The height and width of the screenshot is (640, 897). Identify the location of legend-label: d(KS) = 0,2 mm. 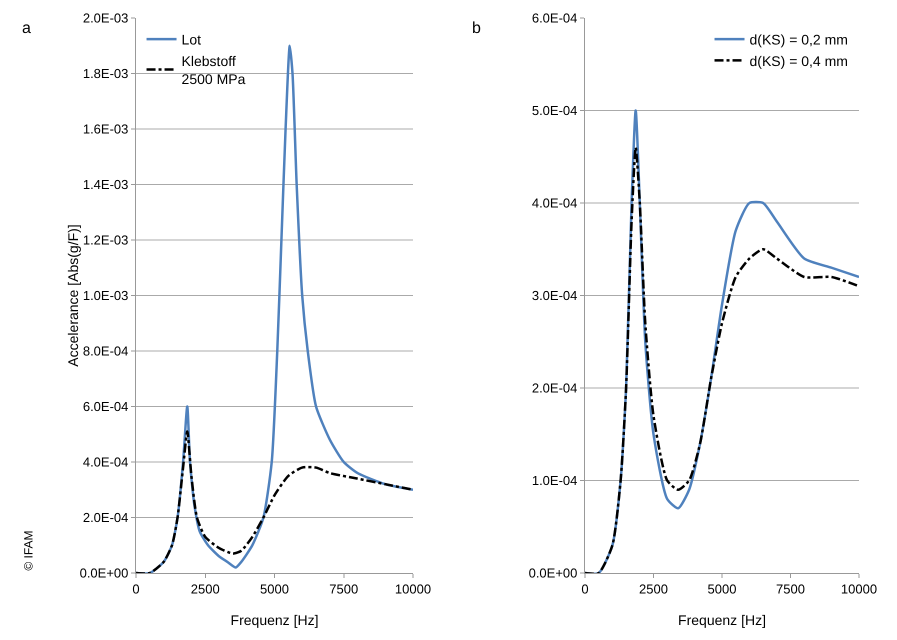
(799, 40).